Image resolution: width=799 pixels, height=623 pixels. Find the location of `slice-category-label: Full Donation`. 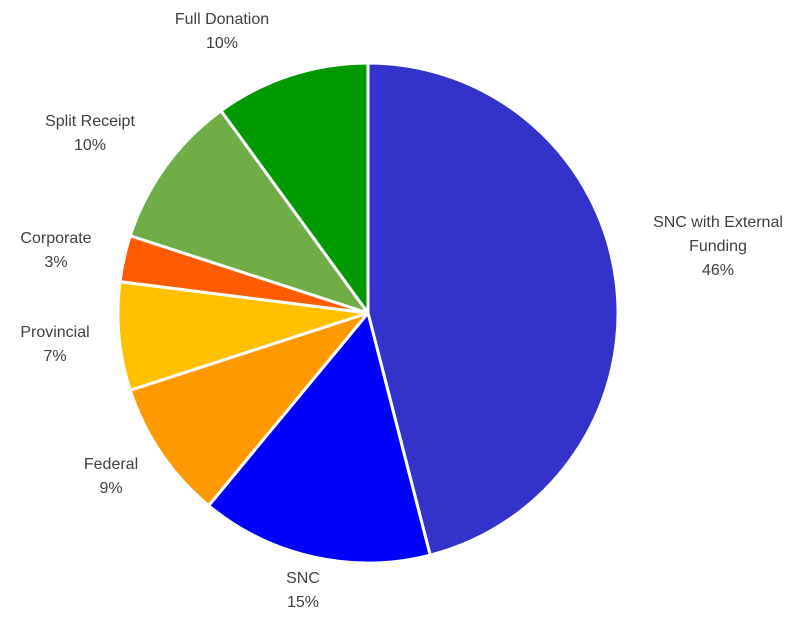

slice-category-label: Full Donation is located at coordinates (222, 19).